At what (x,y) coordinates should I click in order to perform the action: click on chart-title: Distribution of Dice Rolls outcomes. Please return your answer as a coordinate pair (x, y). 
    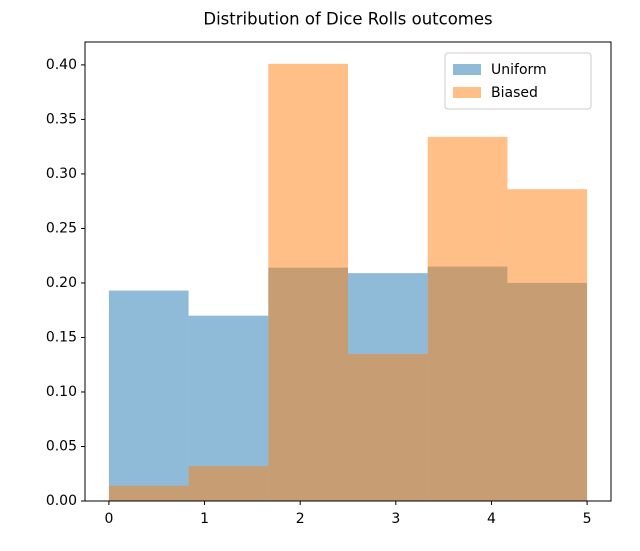
    Looking at the image, I should click on (347, 19).